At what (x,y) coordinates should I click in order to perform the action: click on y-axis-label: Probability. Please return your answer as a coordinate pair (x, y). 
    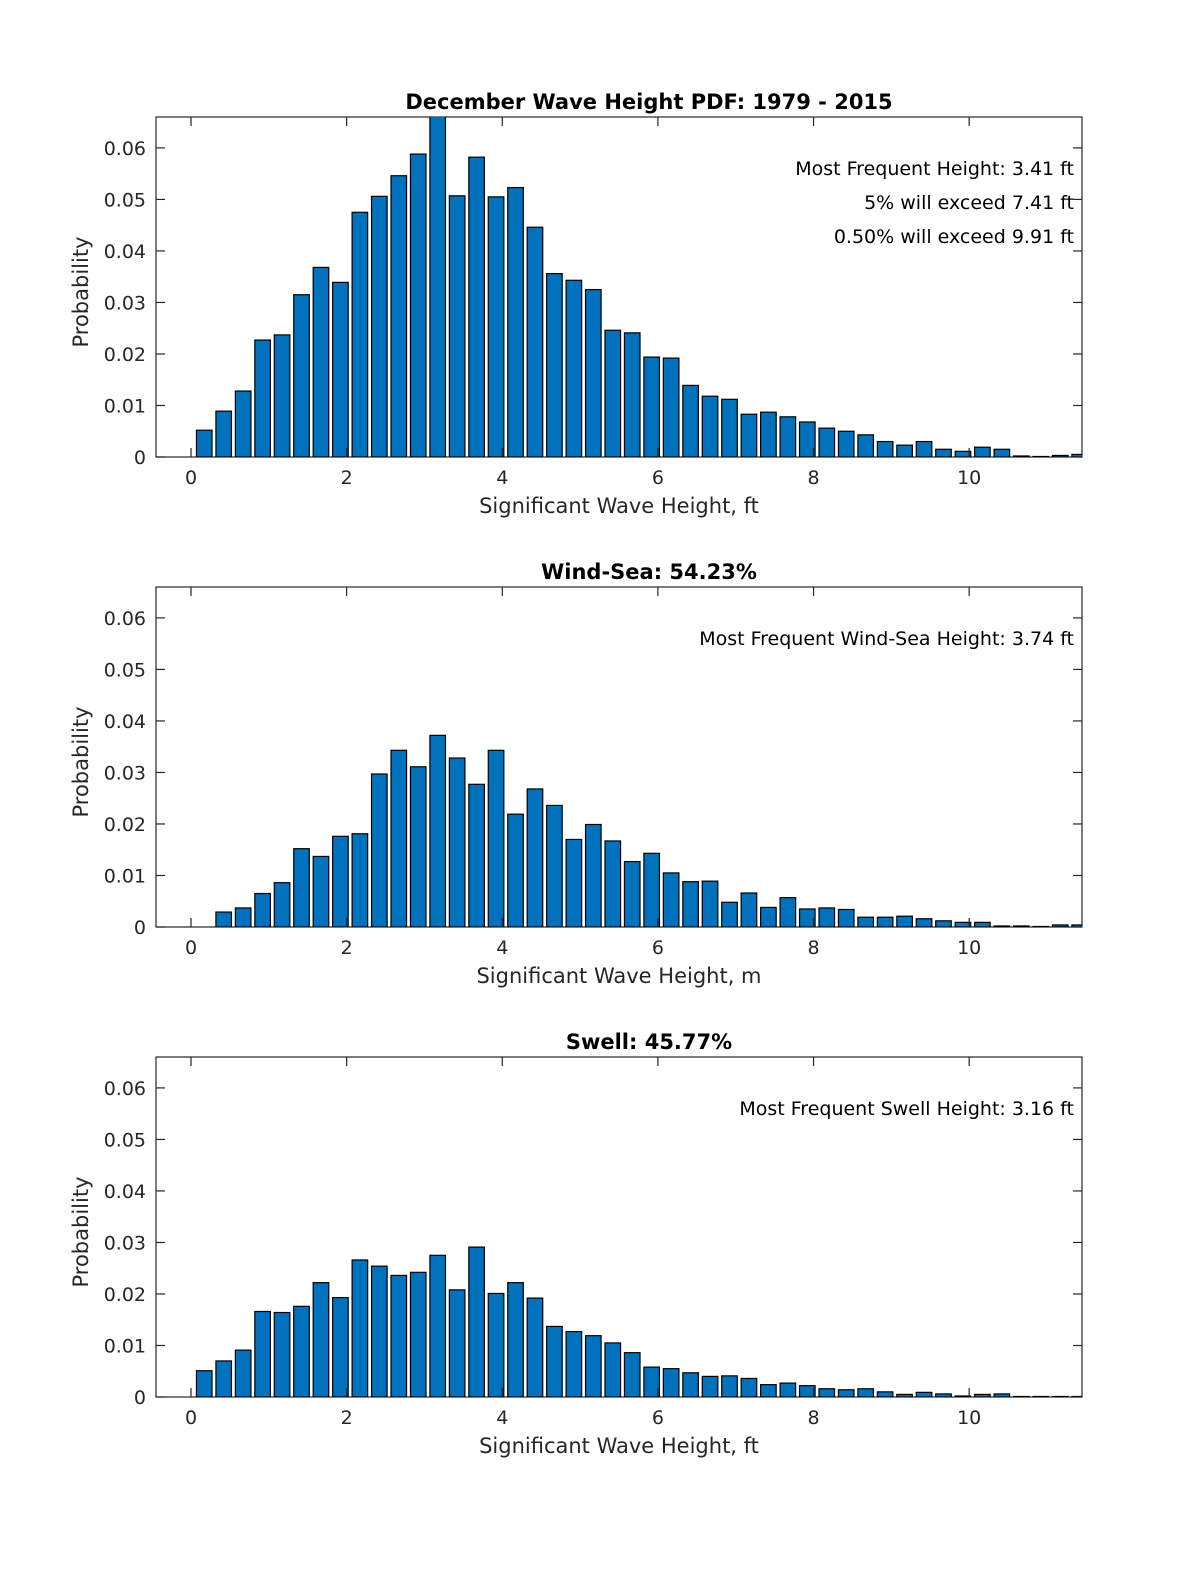
    Looking at the image, I should click on (81, 1231).